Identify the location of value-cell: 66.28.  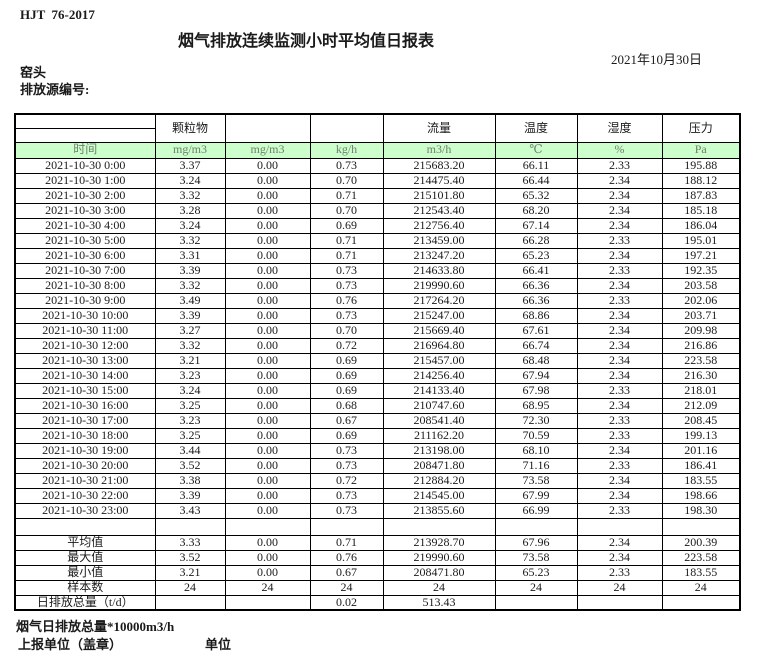
(536, 240).